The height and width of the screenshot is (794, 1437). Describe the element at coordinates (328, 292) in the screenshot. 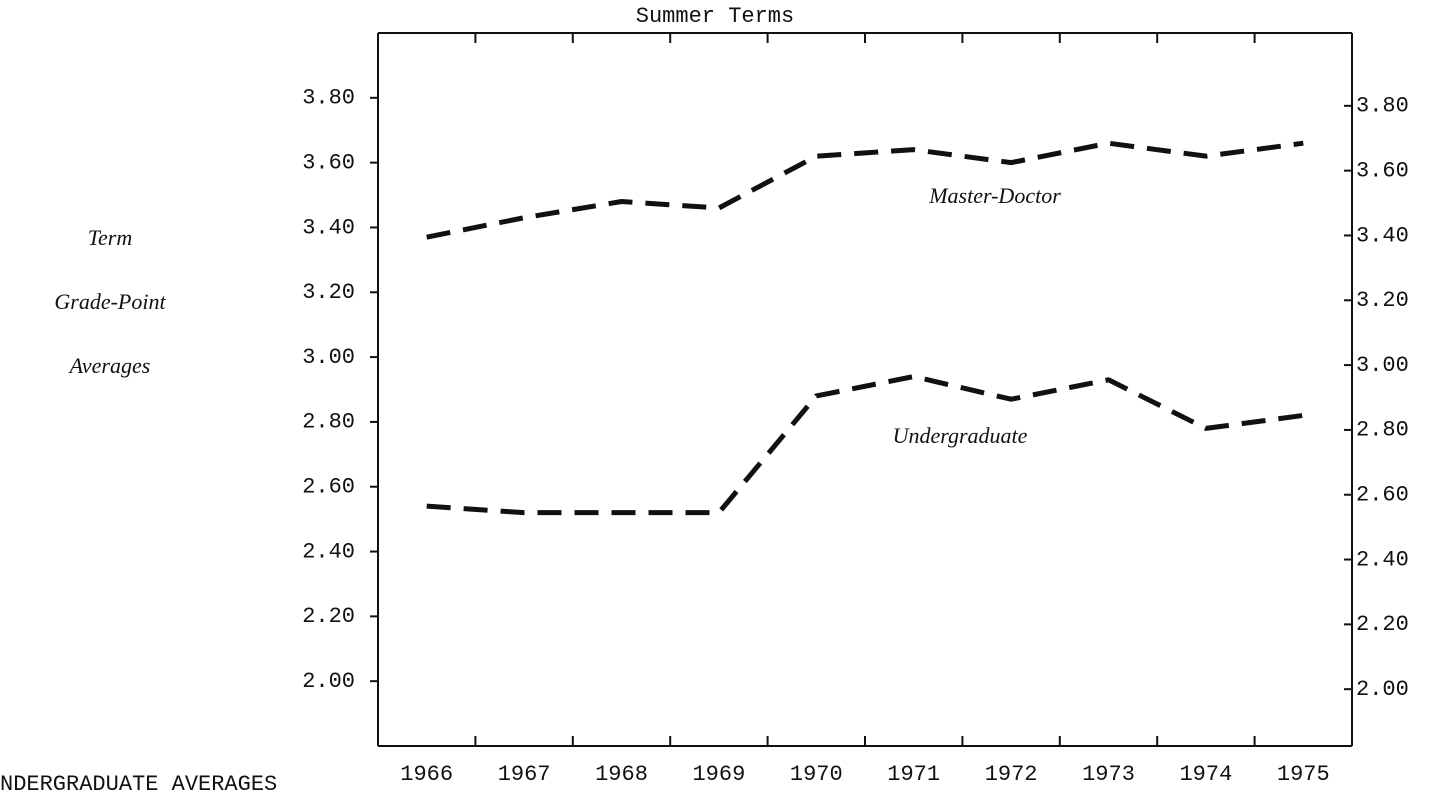

I see `y-tick-label: 3.20` at that location.